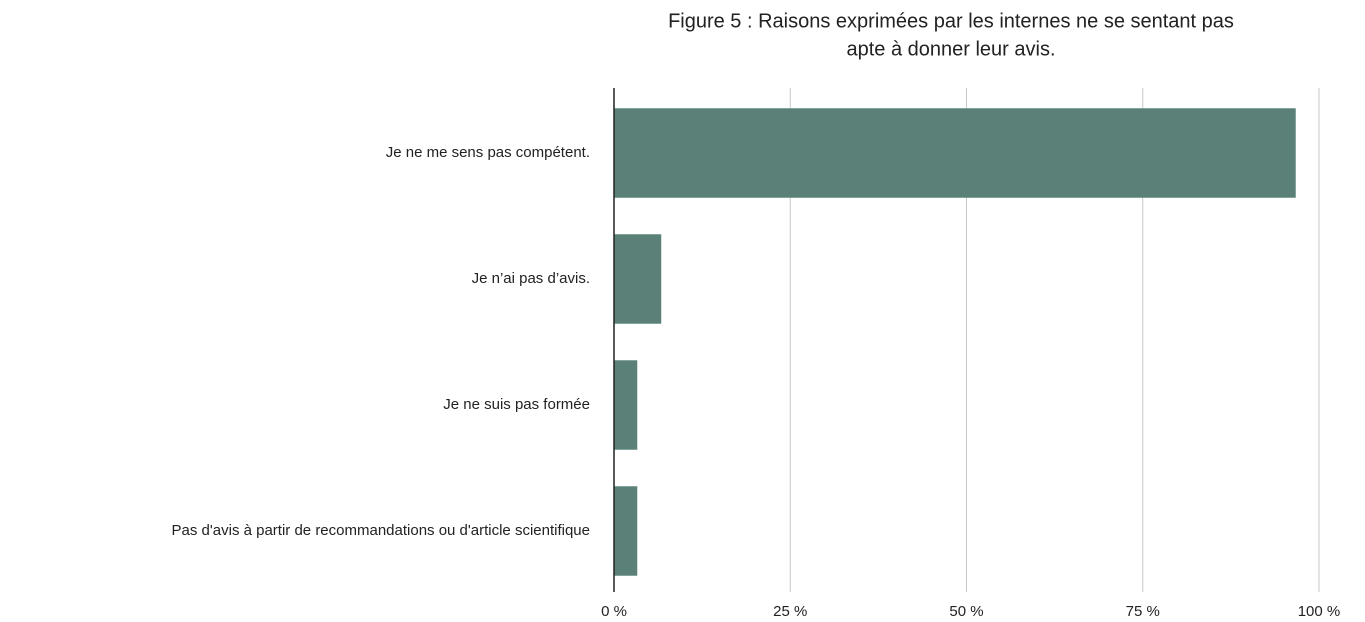  Describe the element at coordinates (531, 278) in the screenshot. I see `y-tick-label: Je n’ai pas d’avis.` at that location.